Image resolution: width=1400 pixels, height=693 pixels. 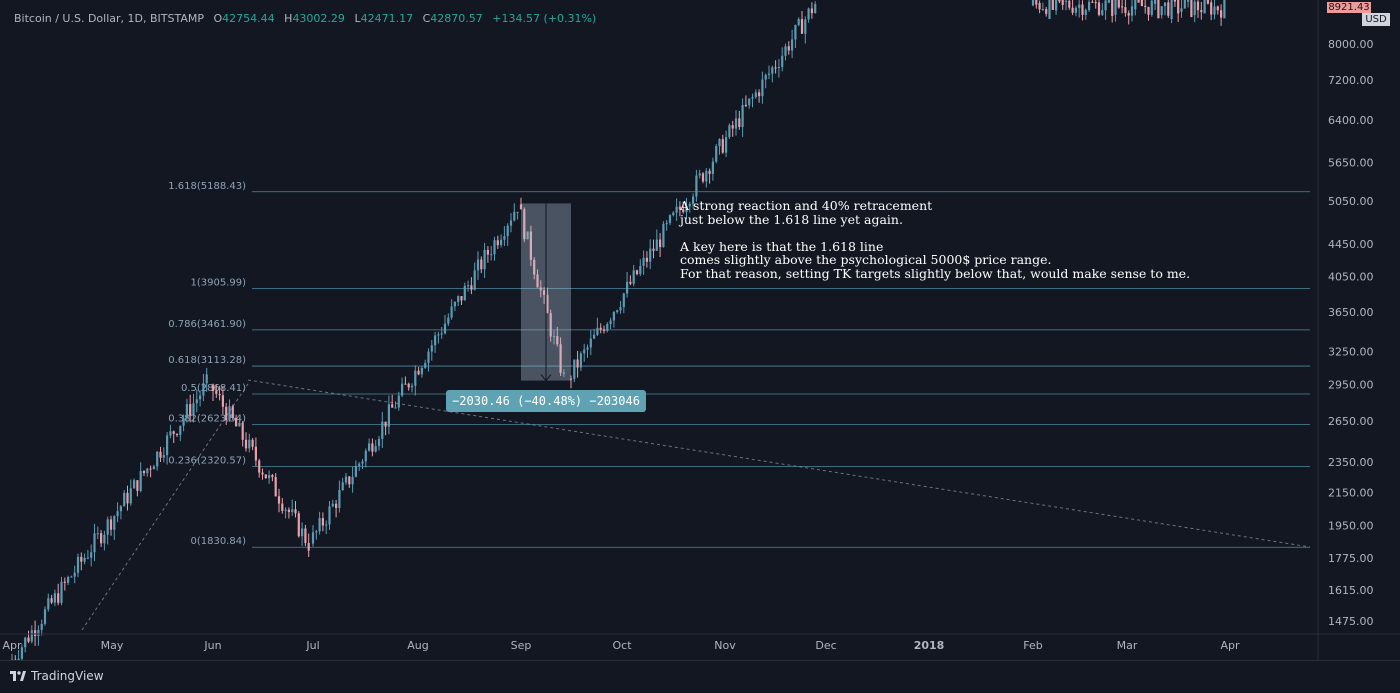 I want to click on current-price-badge: 8921.43, so click(x=1349, y=7).